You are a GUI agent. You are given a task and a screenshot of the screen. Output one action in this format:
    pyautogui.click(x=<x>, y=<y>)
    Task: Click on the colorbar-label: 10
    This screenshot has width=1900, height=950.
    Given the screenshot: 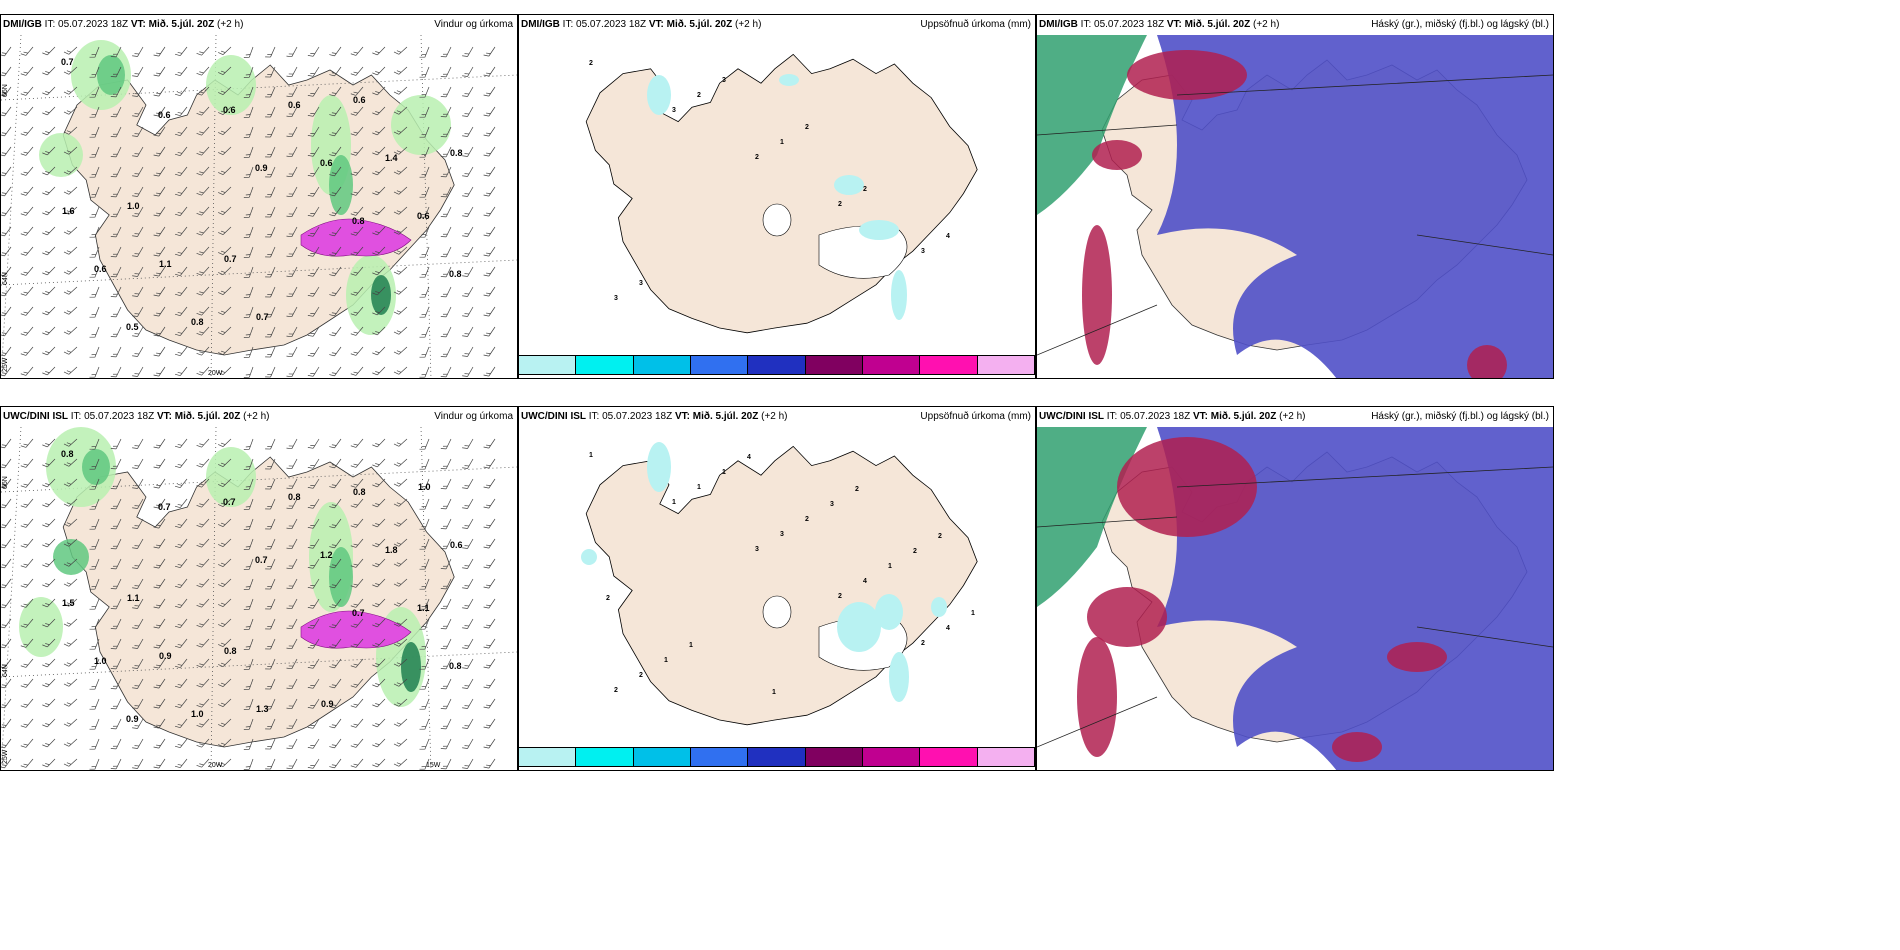 What is the action you would take?
    pyautogui.click(x=582, y=377)
    